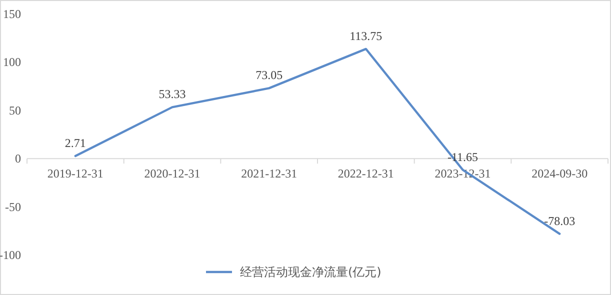 The image size is (611, 295). I want to click on y-tick-label: -50, so click(13, 207).